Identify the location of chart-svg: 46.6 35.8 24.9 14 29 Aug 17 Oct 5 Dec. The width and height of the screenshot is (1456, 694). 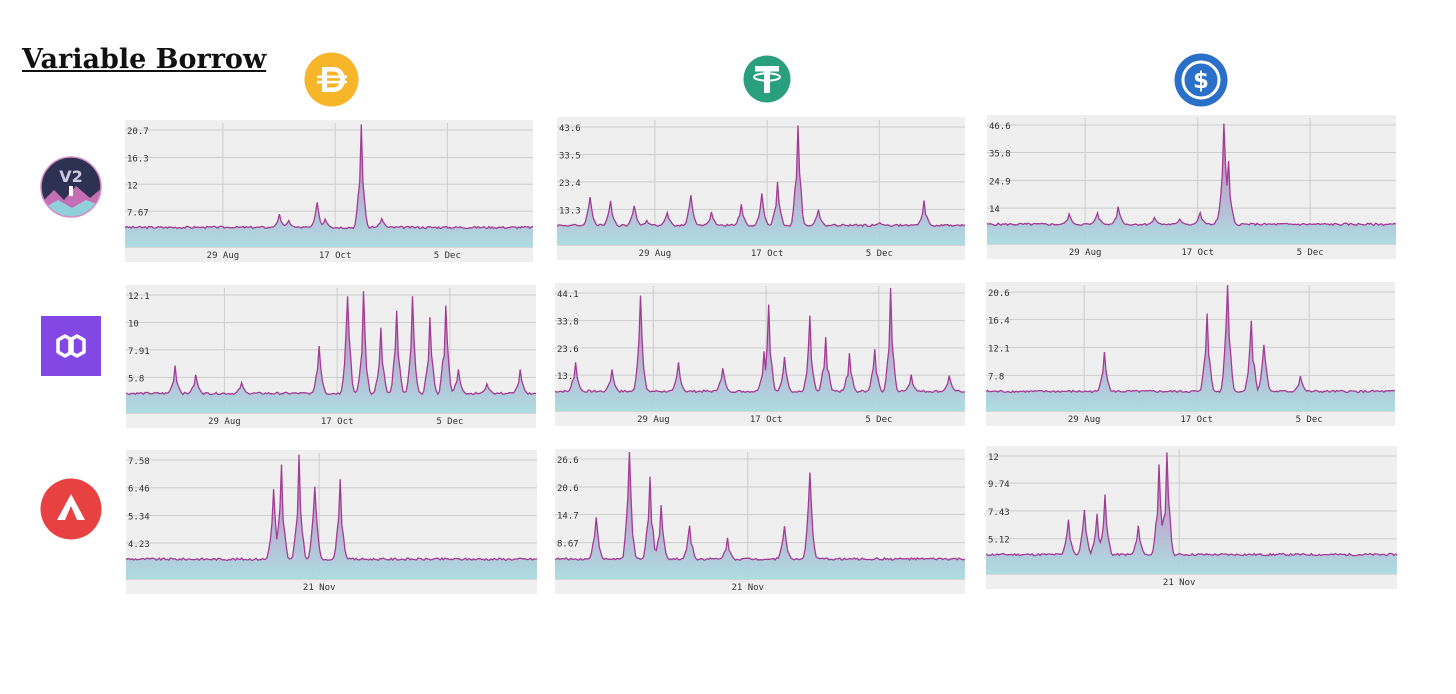
(1191, 188).